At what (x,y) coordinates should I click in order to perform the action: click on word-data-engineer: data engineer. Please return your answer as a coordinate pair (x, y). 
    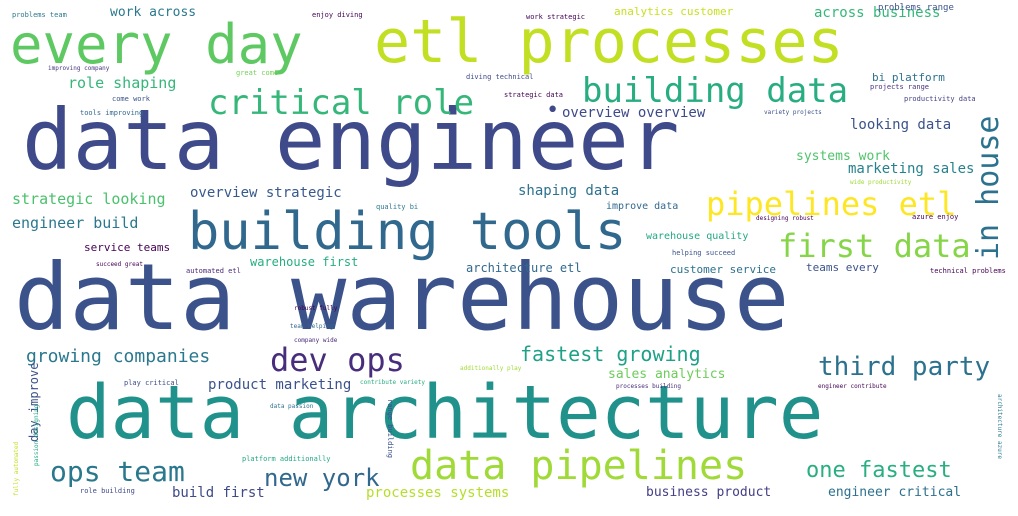
    Looking at the image, I should click on (351, 140).